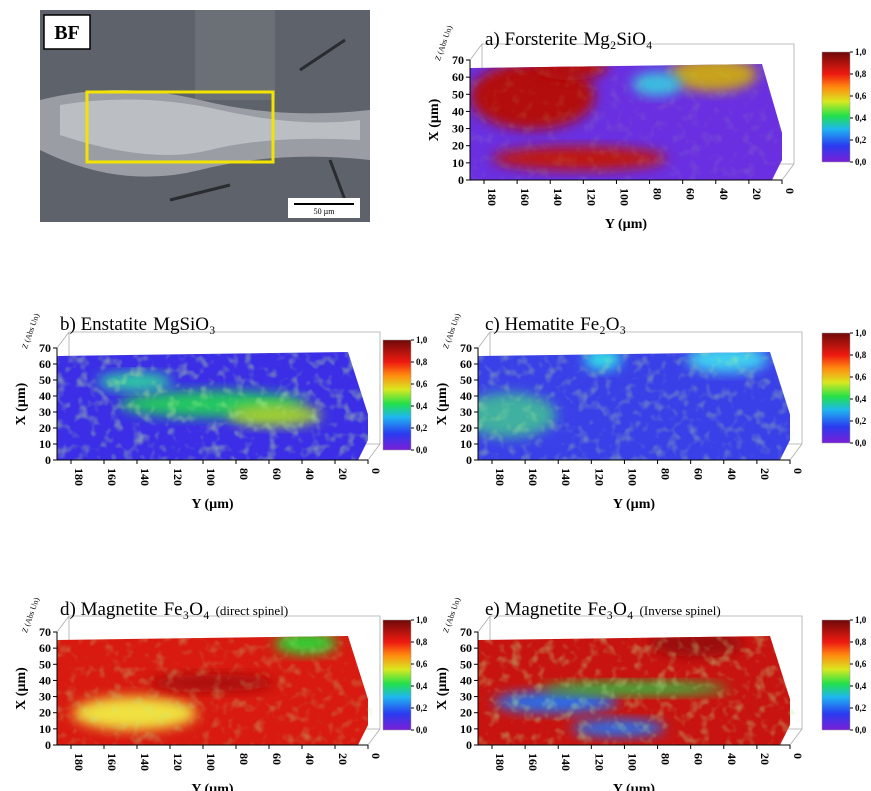 The image size is (871, 791). What do you see at coordinates (617, 39) in the screenshot?
I see `panel-formula: Mg₂SiO₄` at bounding box center [617, 39].